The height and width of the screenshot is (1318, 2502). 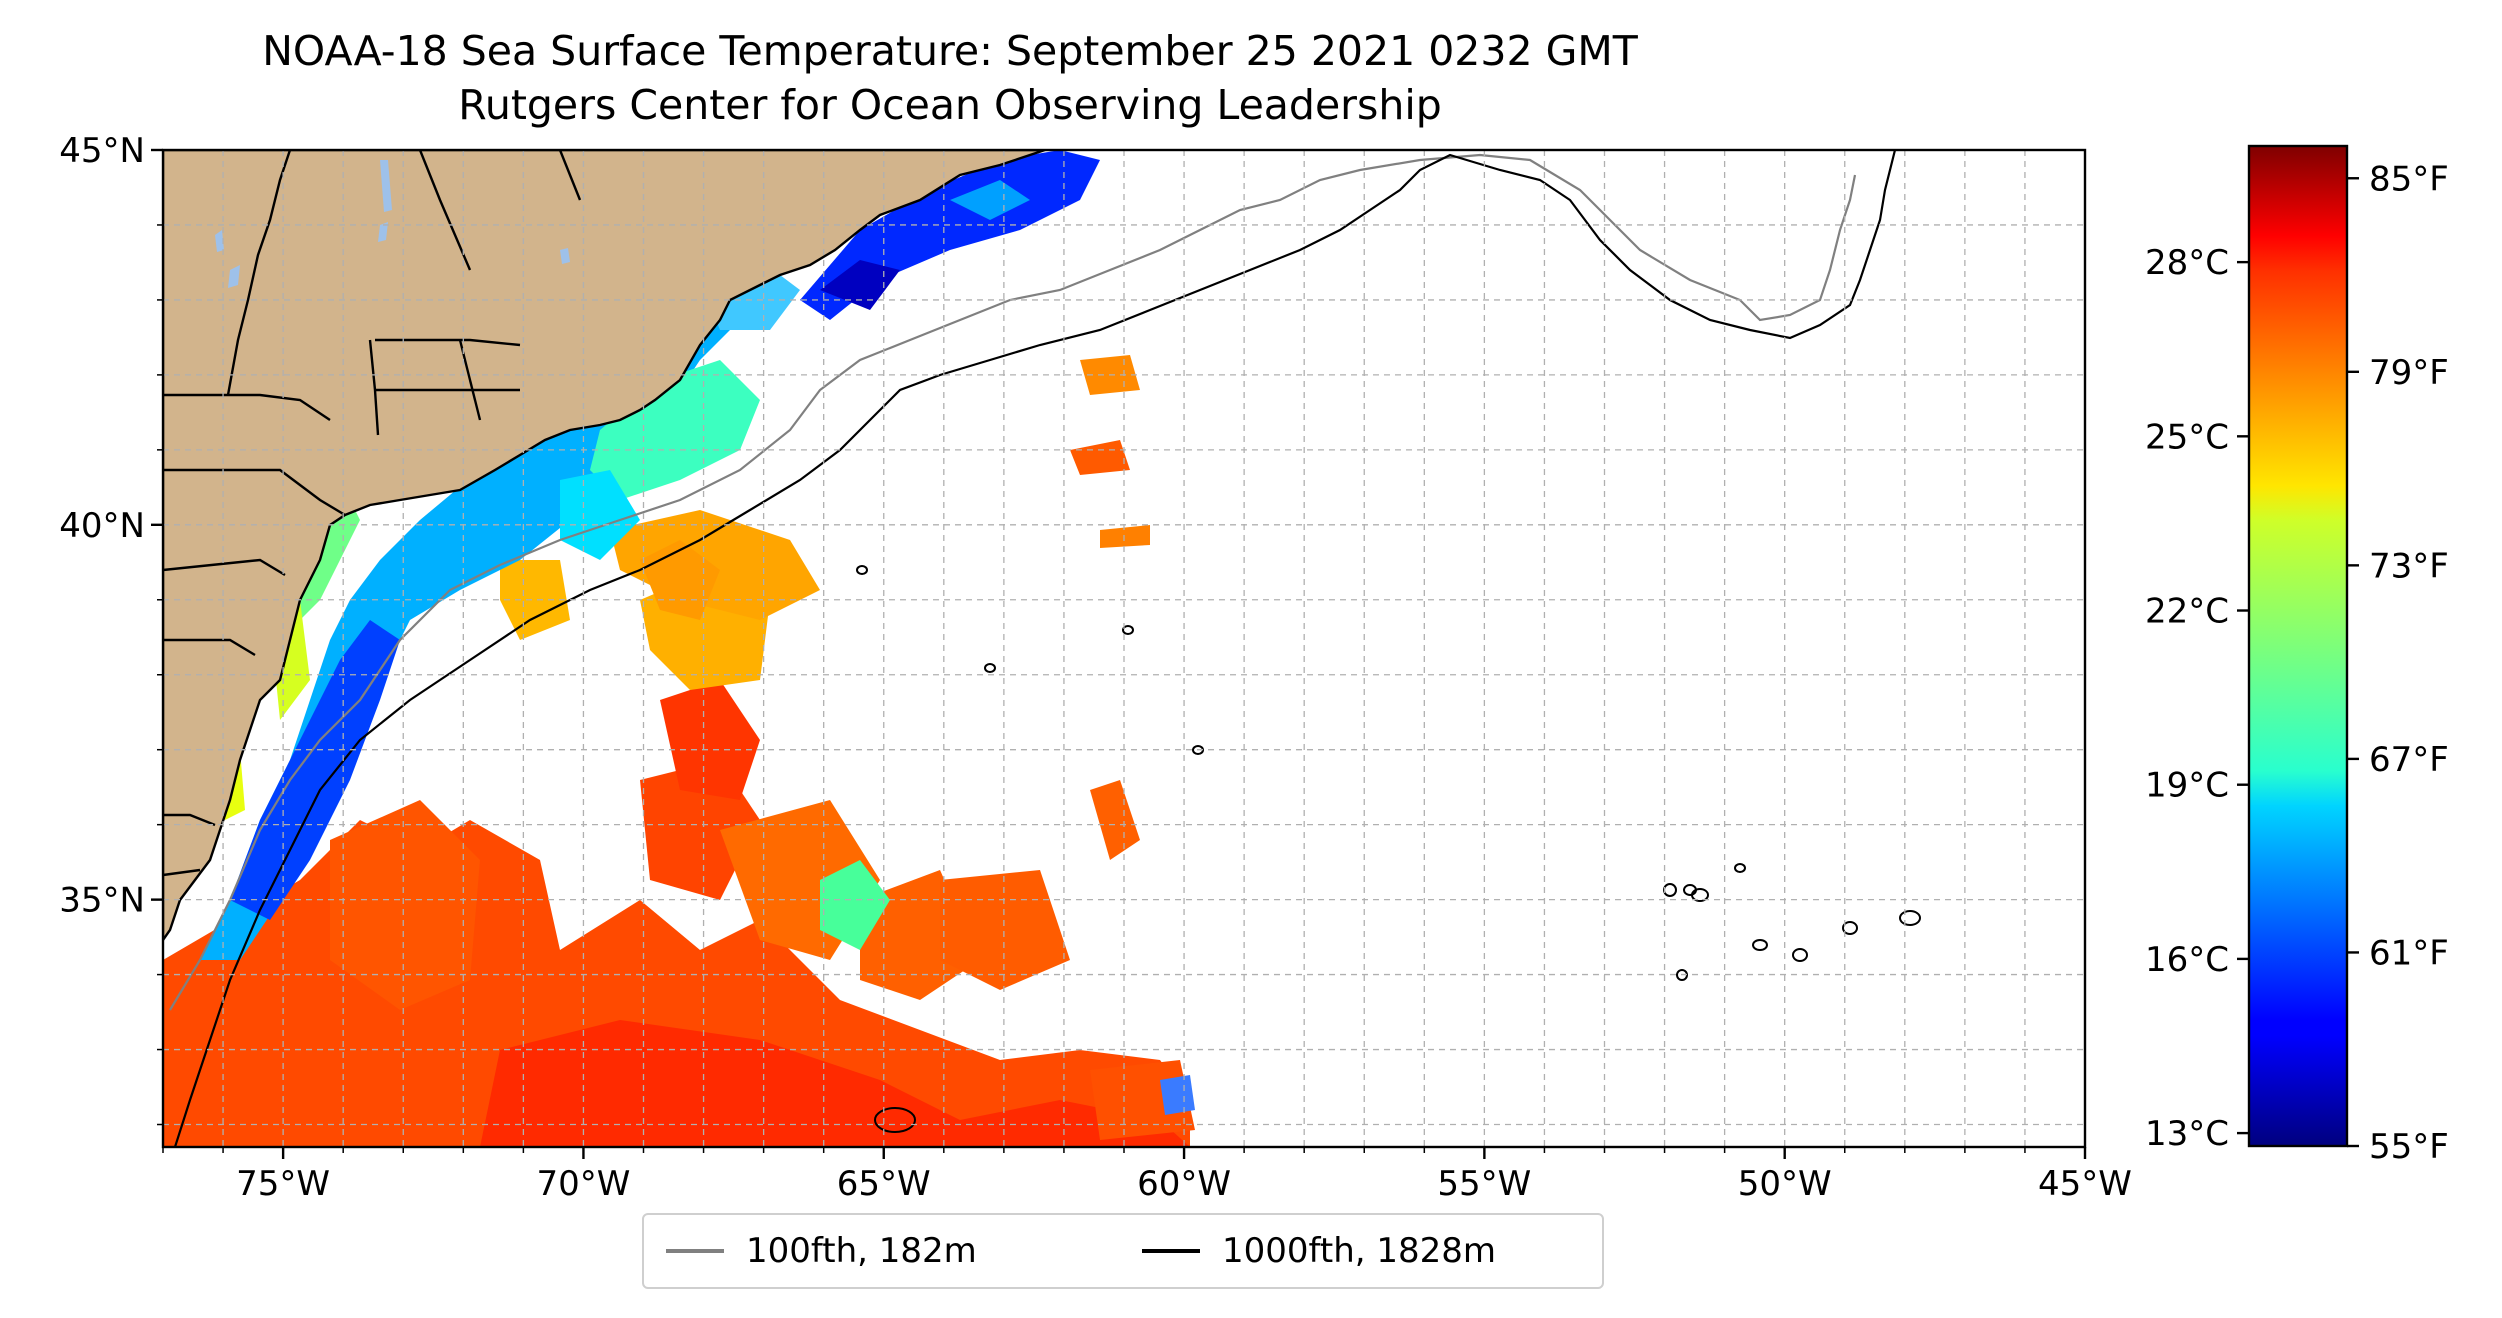 I want to click on celsius-tick-label: 19°C, so click(x=2187, y=786).